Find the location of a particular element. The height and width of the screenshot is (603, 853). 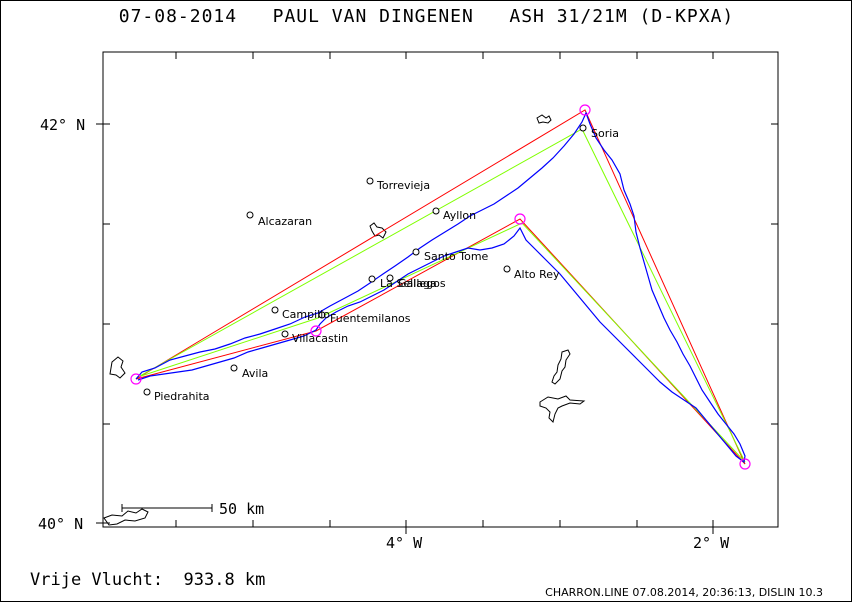

scale-bar is located at coordinates (167, 508).